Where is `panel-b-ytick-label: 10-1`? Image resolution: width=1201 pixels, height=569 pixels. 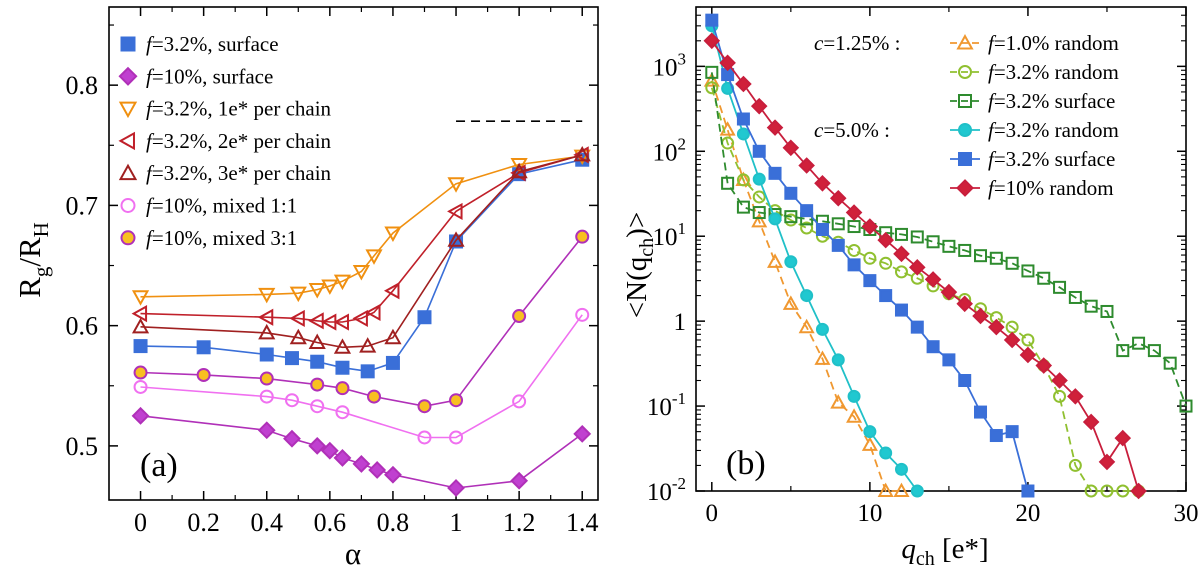
panel-b-ytick-label: 10-1 is located at coordinates (666, 405).